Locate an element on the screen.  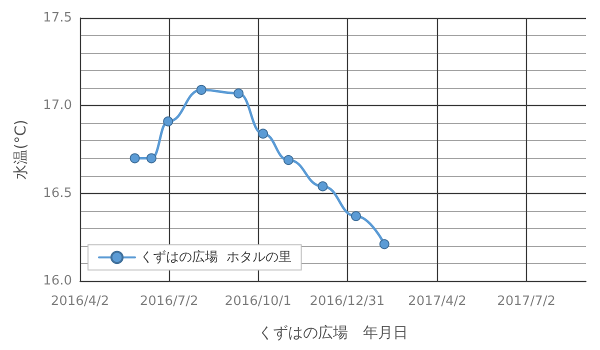
x-tick-label: 2017/4/2 is located at coordinates (437, 301).